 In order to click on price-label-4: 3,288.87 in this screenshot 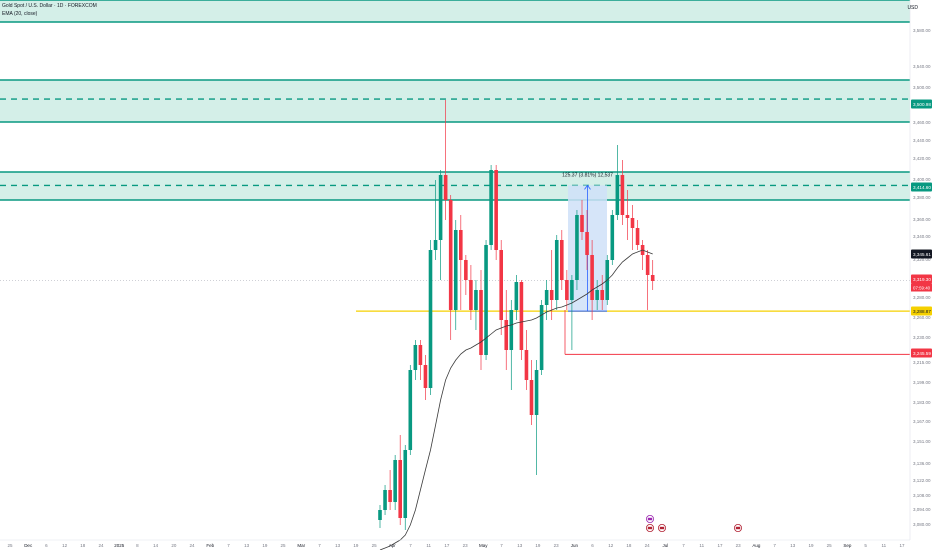, I will do `click(921, 311)`.